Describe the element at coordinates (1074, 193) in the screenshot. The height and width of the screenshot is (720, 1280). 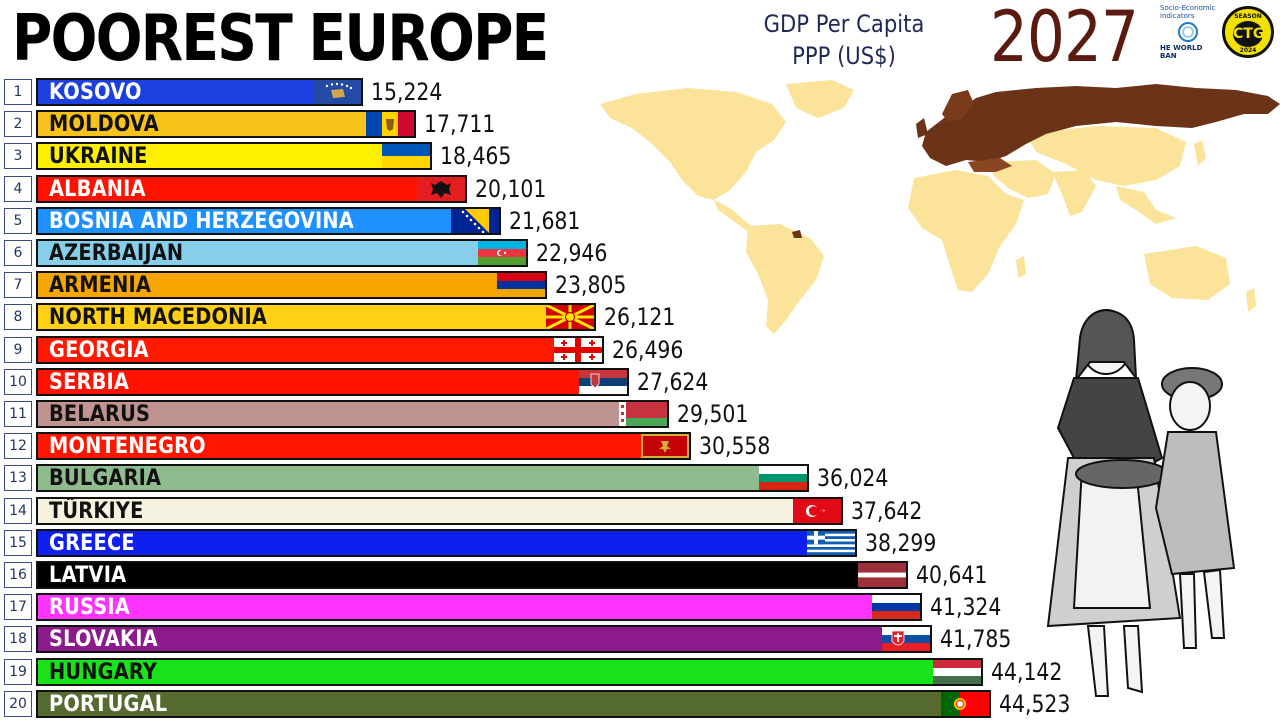
I see `map-india` at that location.